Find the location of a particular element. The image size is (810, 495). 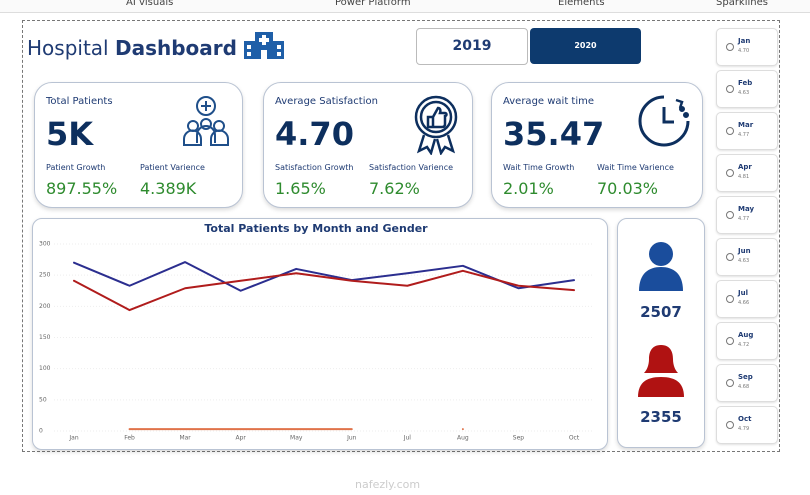

month-value: 4.72 is located at coordinates (744, 345).